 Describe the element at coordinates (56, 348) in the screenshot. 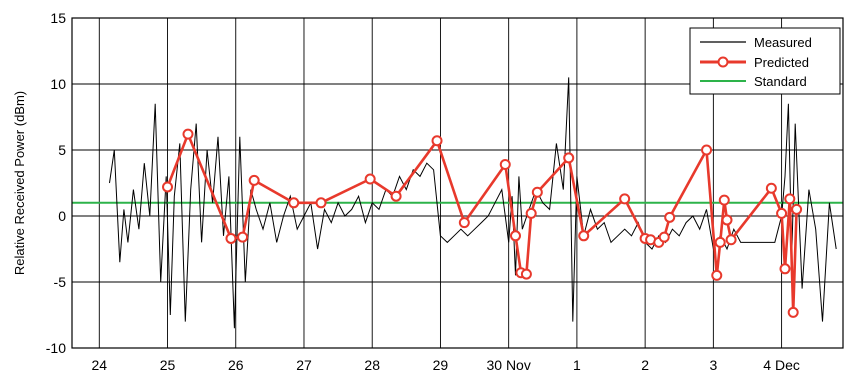

I see `y-tick-label: -10` at that location.